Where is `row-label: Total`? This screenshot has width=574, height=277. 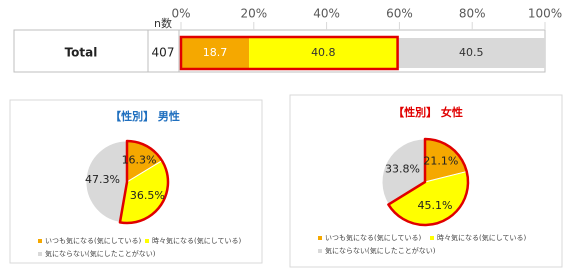
row-label: Total is located at coordinates (81, 53).